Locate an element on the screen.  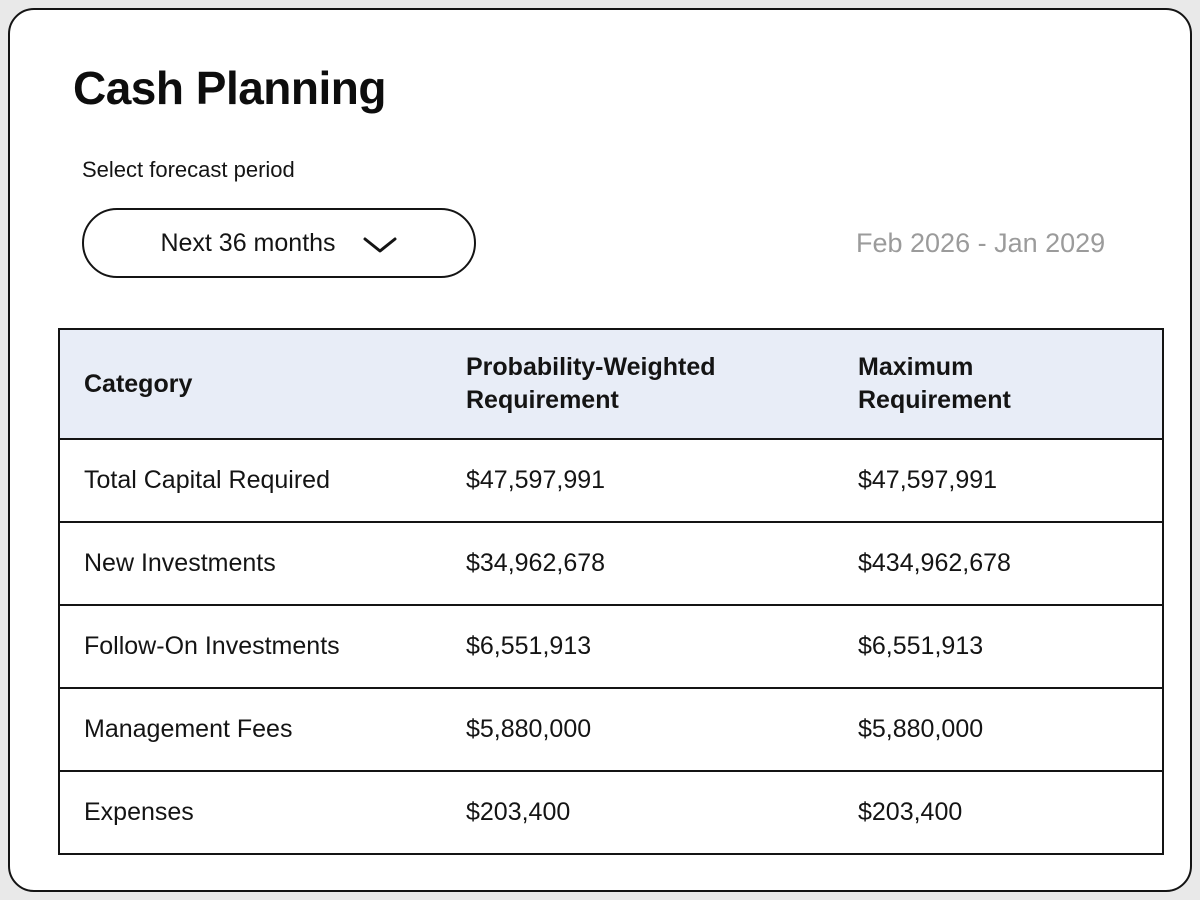
maximum-cell: $434,962,678 is located at coordinates (998, 563).